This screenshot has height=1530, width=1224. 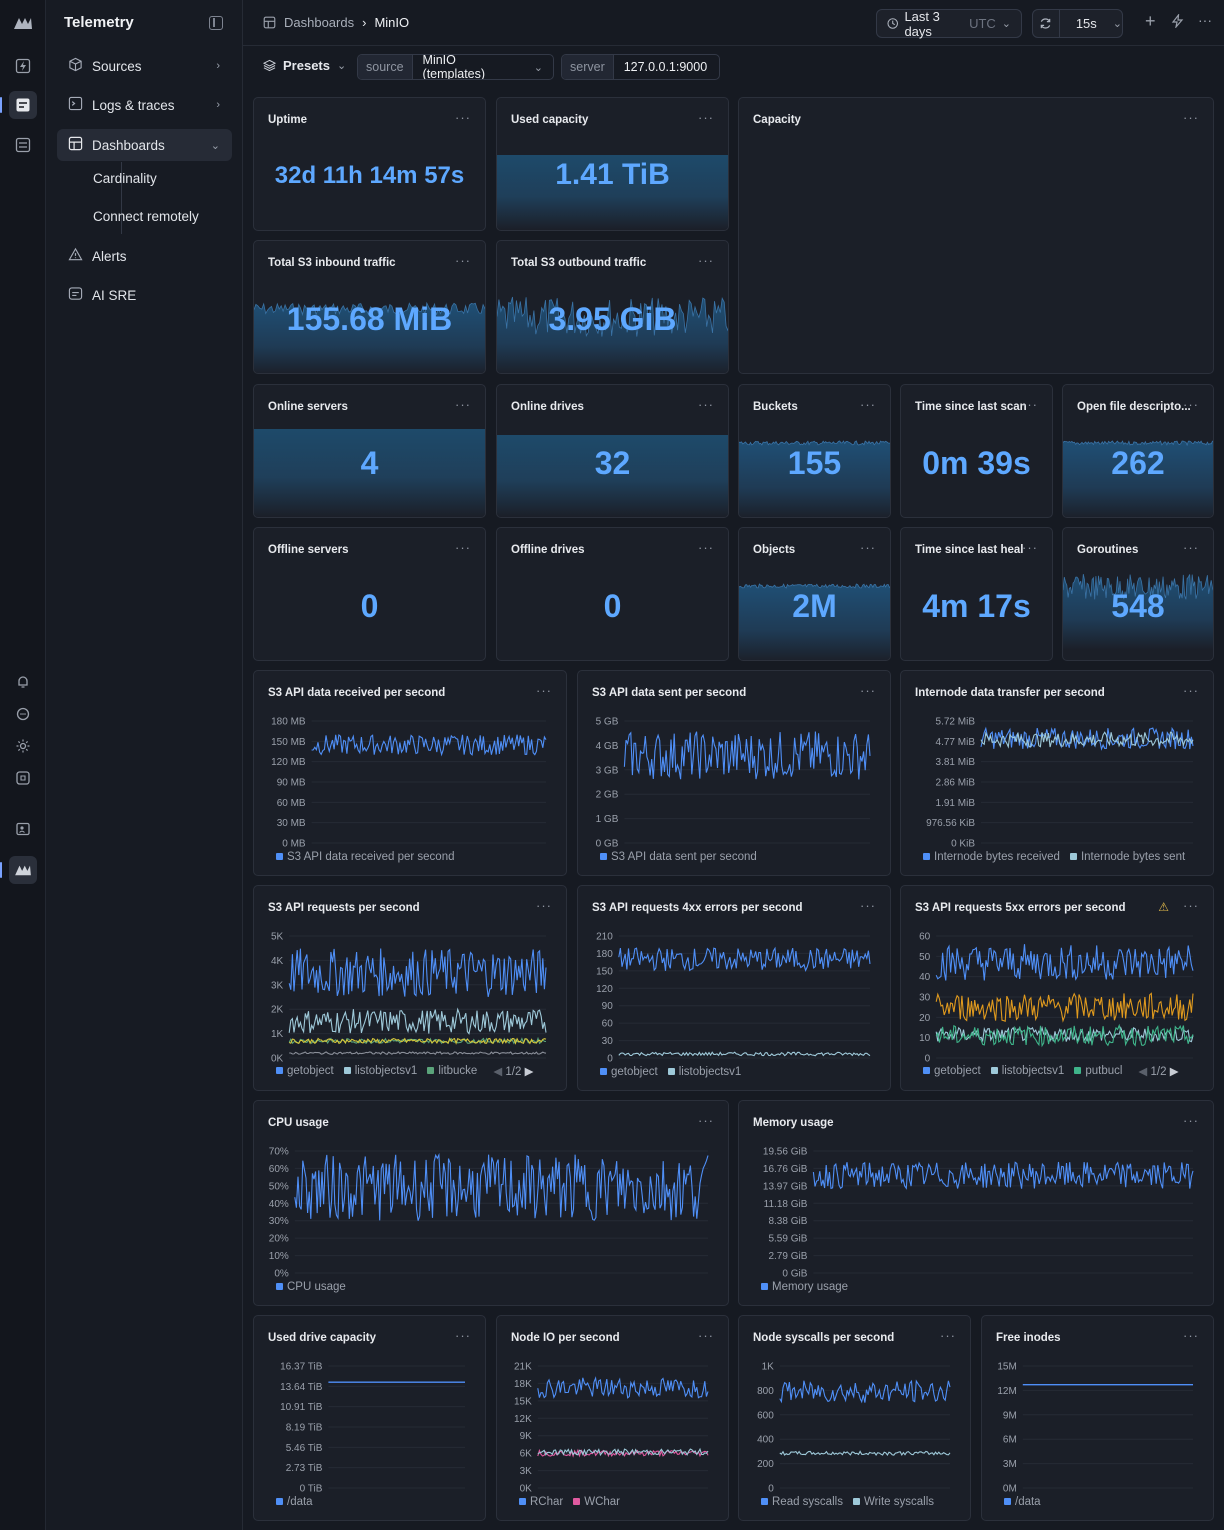 I want to click on sidebar-item-alerts: Alerts, so click(x=144, y=256).